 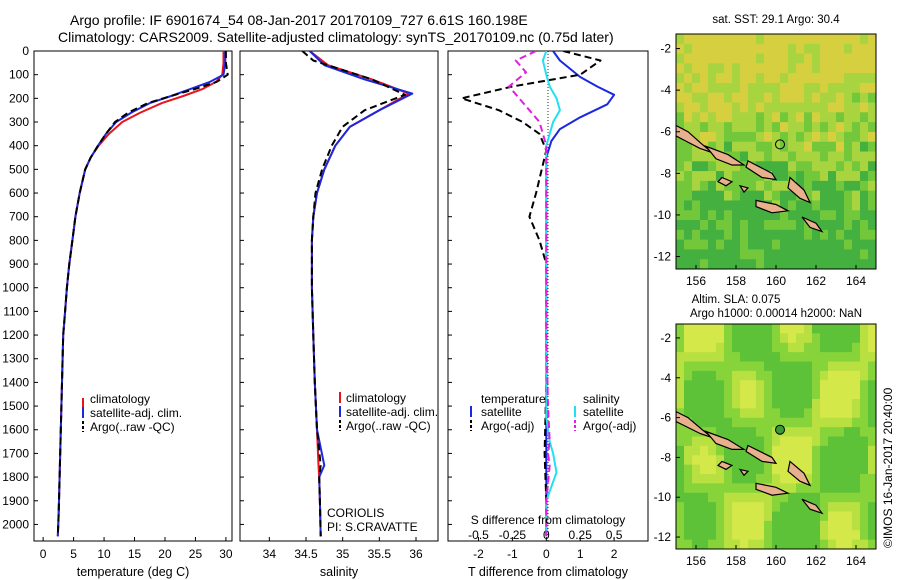 I want to click on lat-tick-label: -2, so click(x=665, y=49).